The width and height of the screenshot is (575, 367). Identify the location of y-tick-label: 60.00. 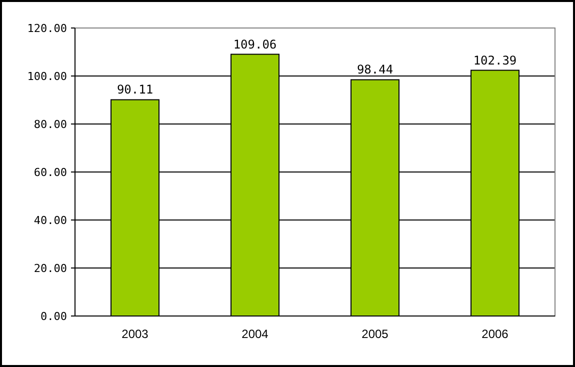
(50, 172).